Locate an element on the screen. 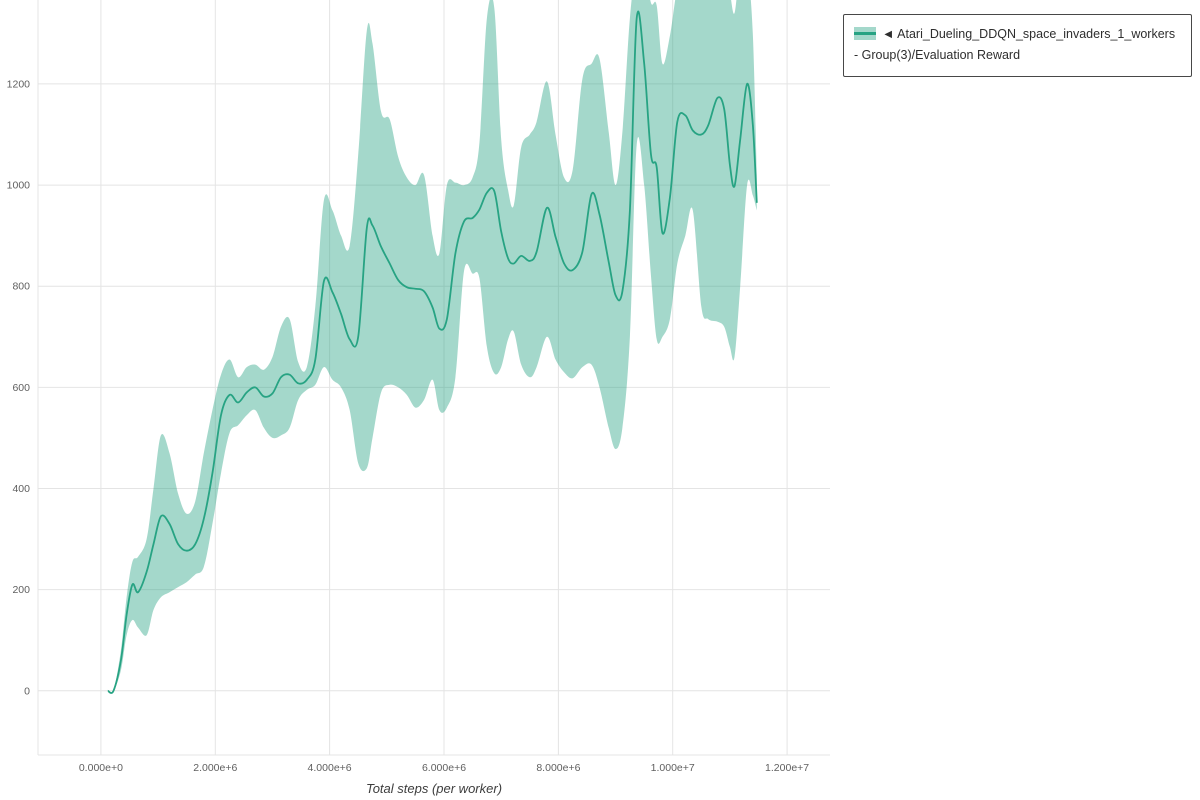 The image size is (1200, 800). svg-text: 200 is located at coordinates (21, 590).